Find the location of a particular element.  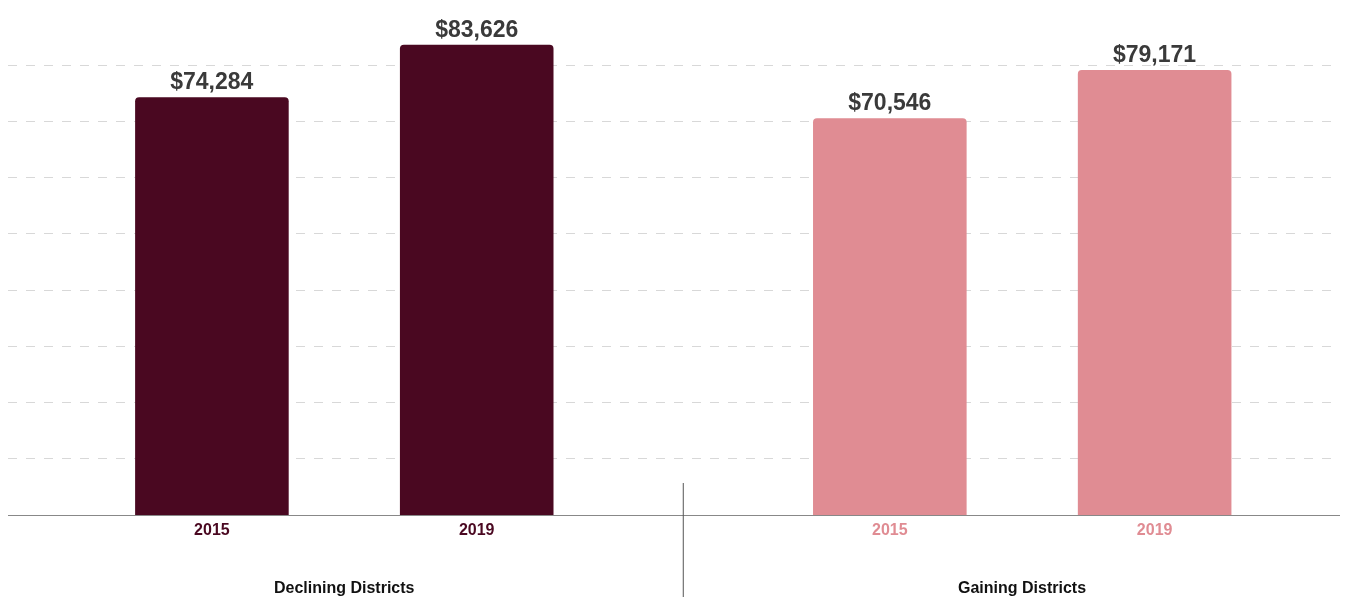

data-label: $79,171 is located at coordinates (1154, 53).